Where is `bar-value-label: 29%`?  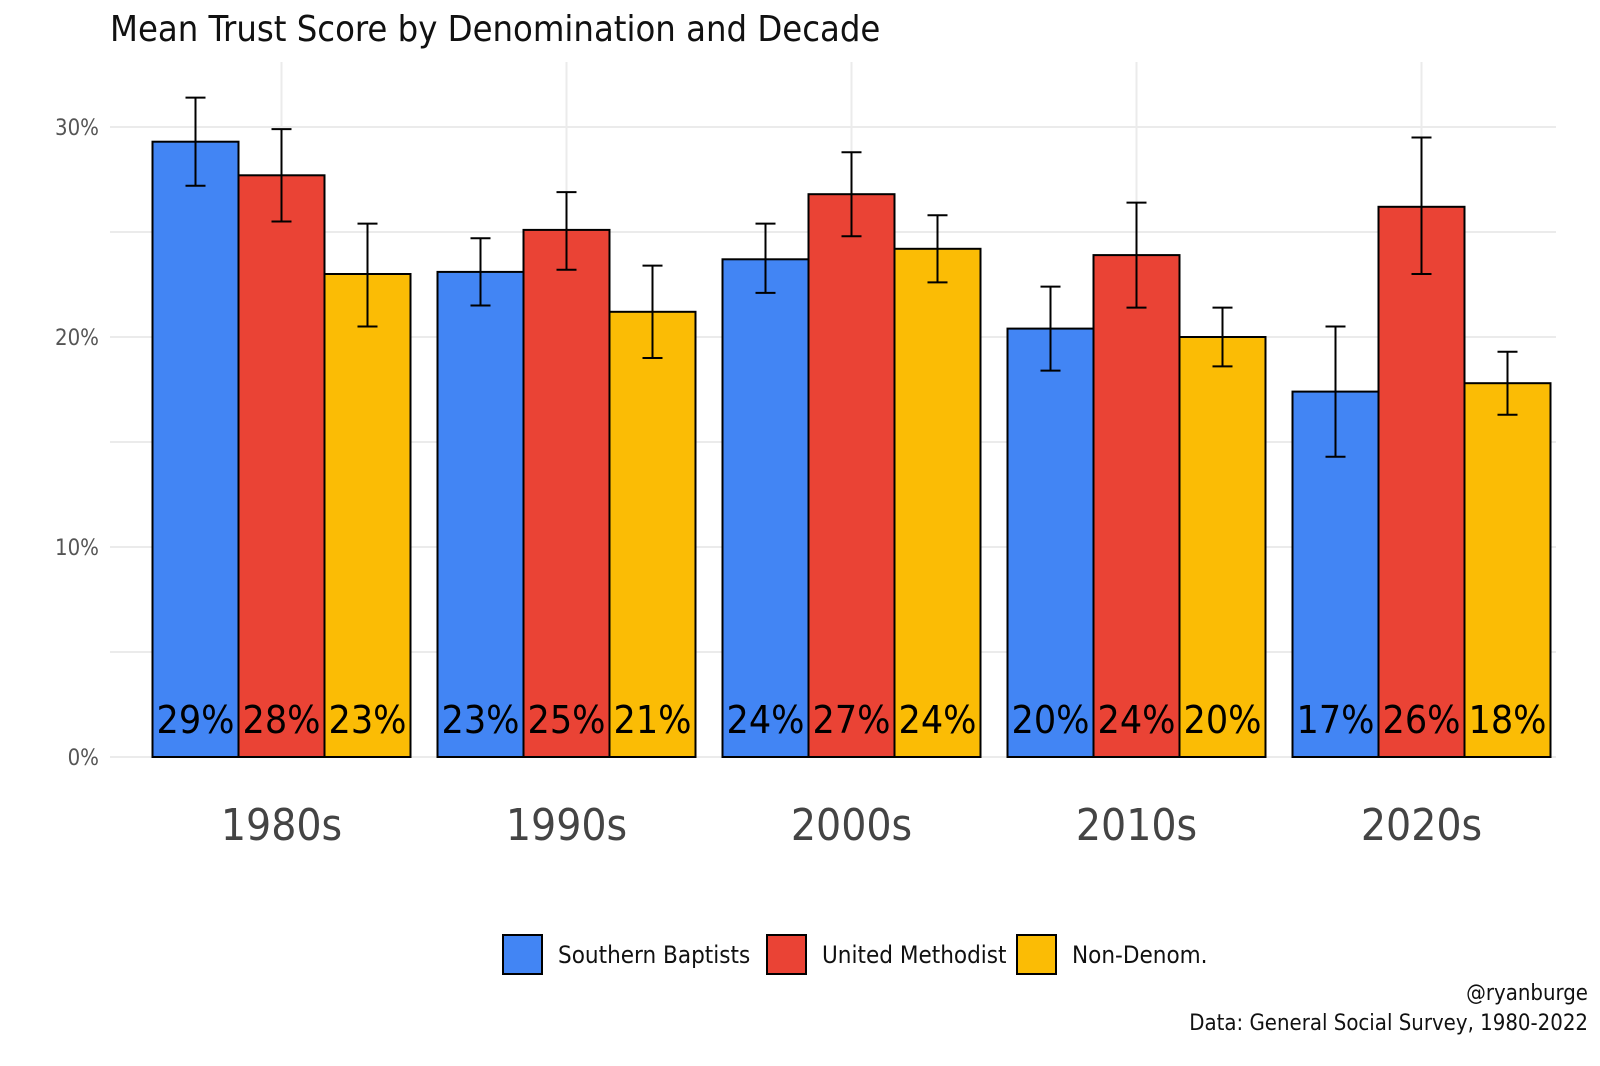 bar-value-label: 29% is located at coordinates (196, 720).